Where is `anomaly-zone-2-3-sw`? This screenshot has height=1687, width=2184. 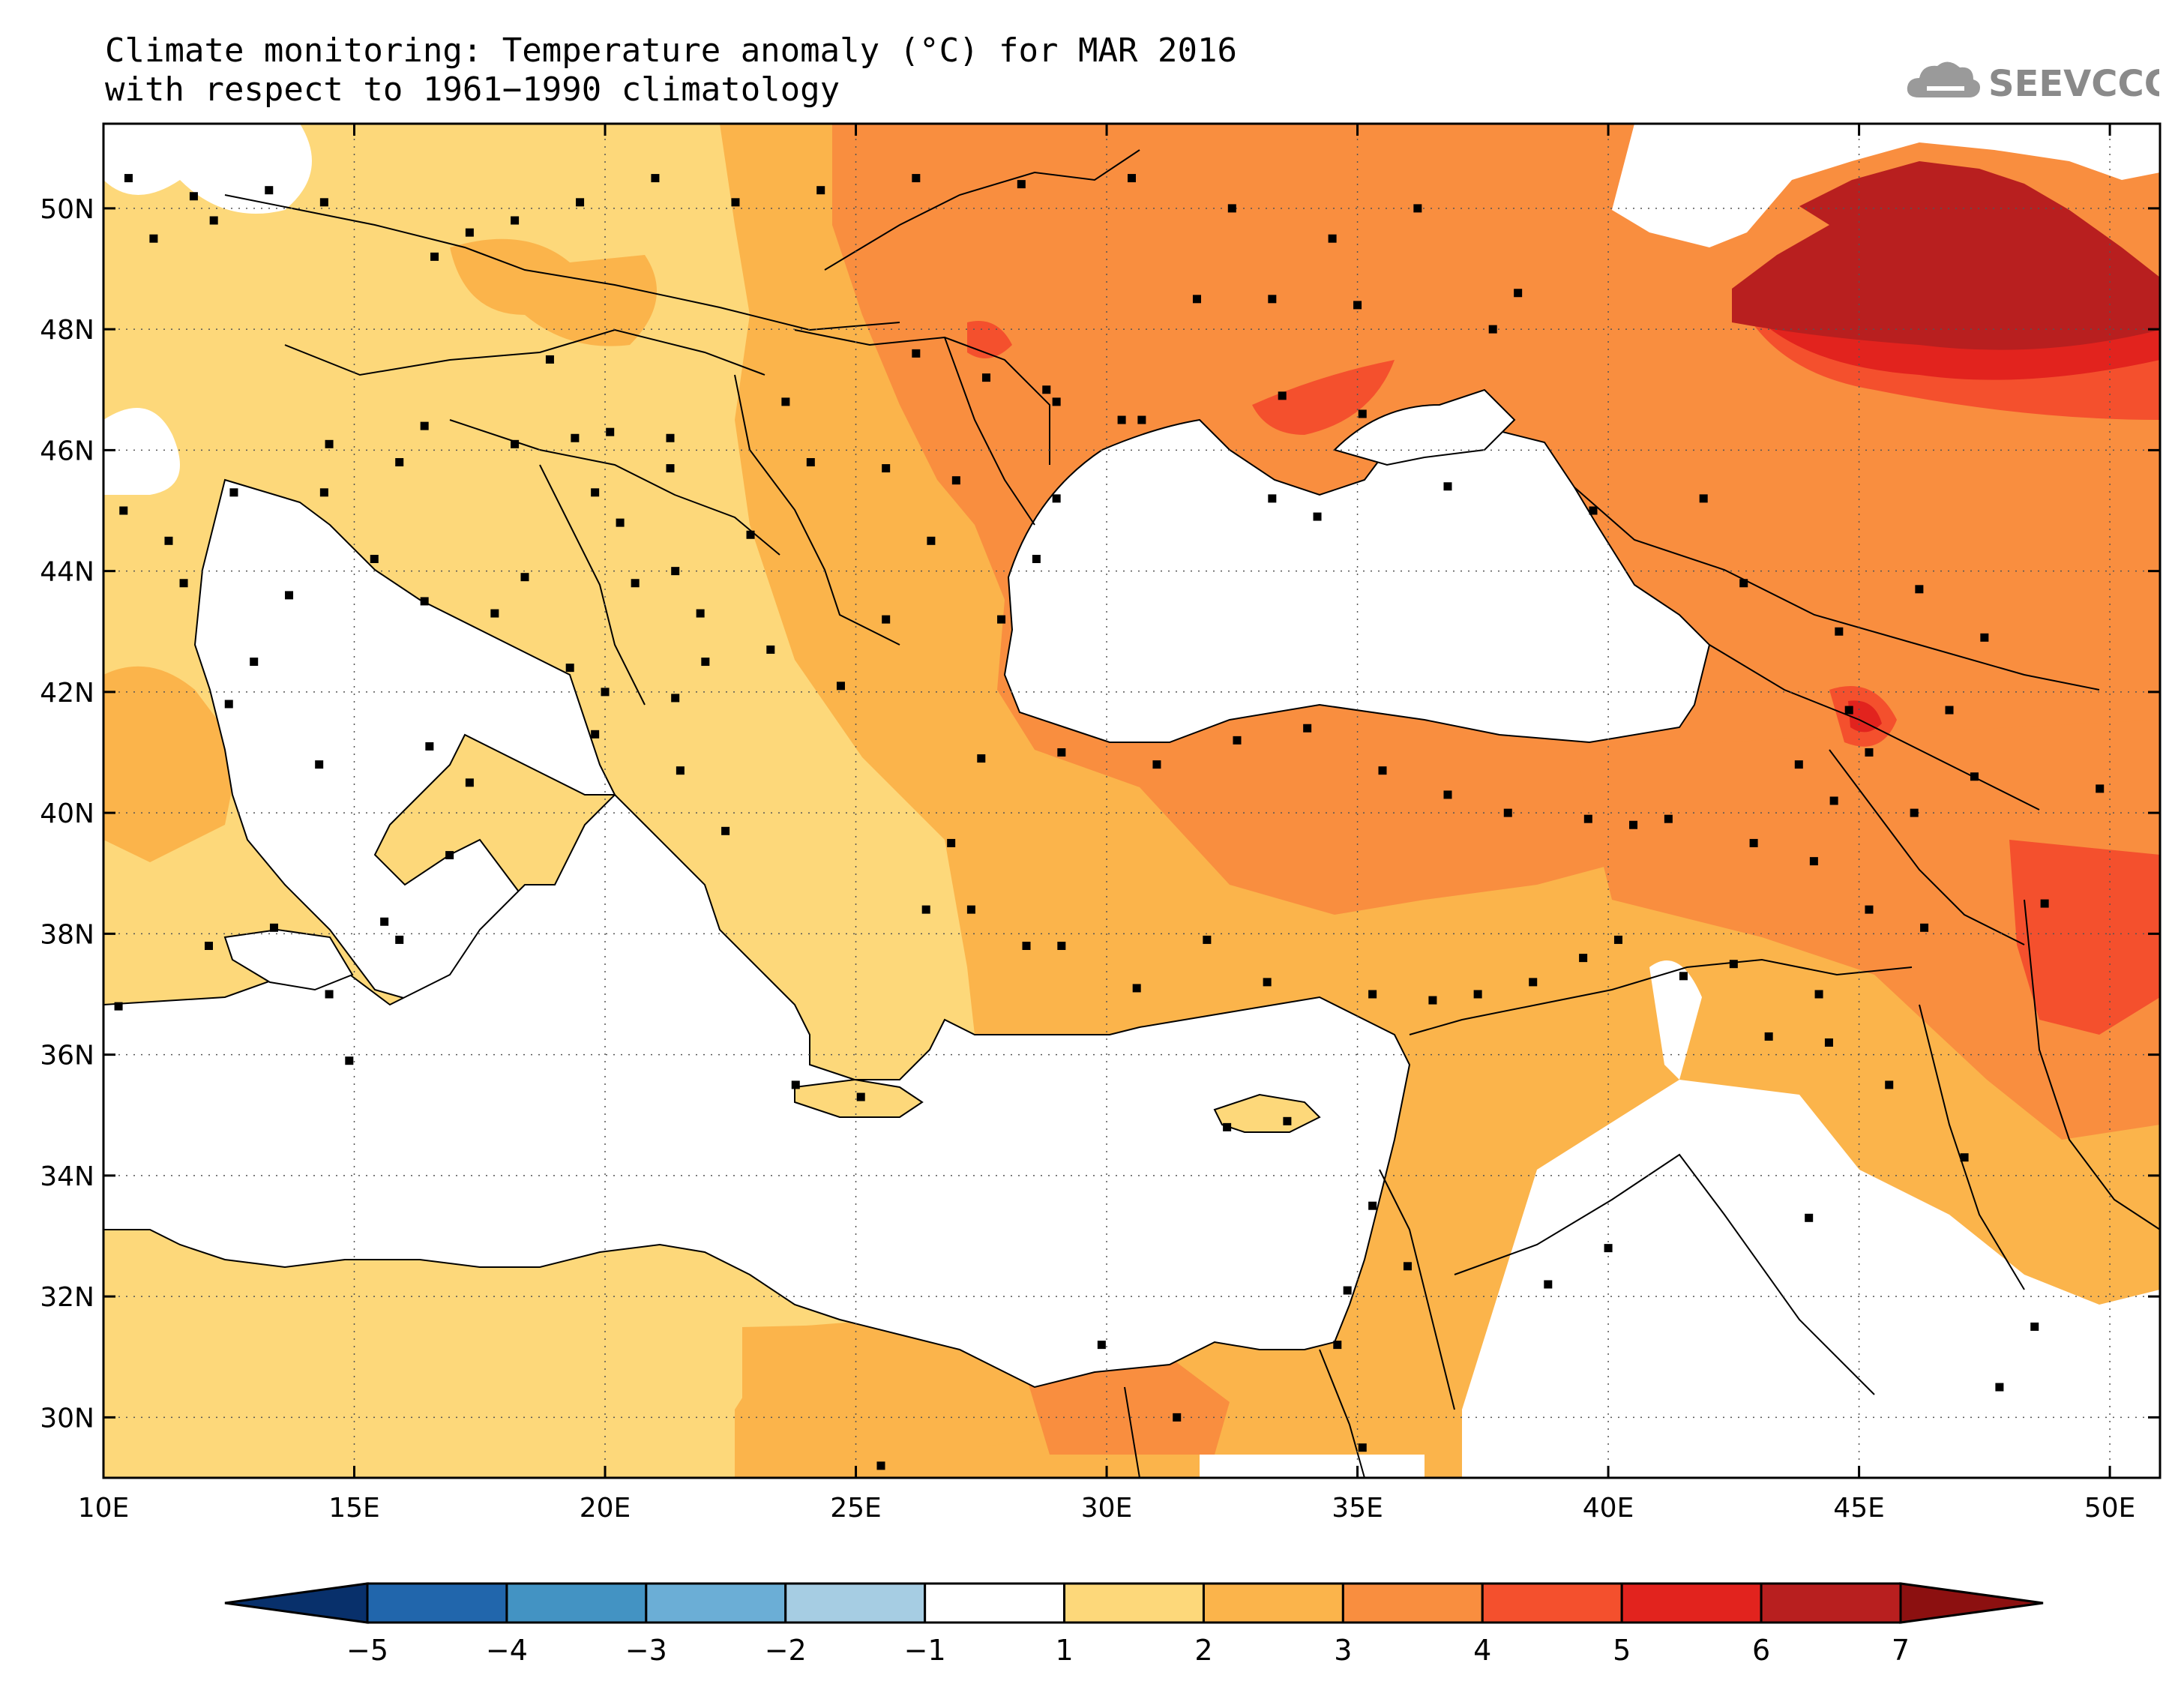
anomaly-zone-2-3-sw is located at coordinates (171, 764).